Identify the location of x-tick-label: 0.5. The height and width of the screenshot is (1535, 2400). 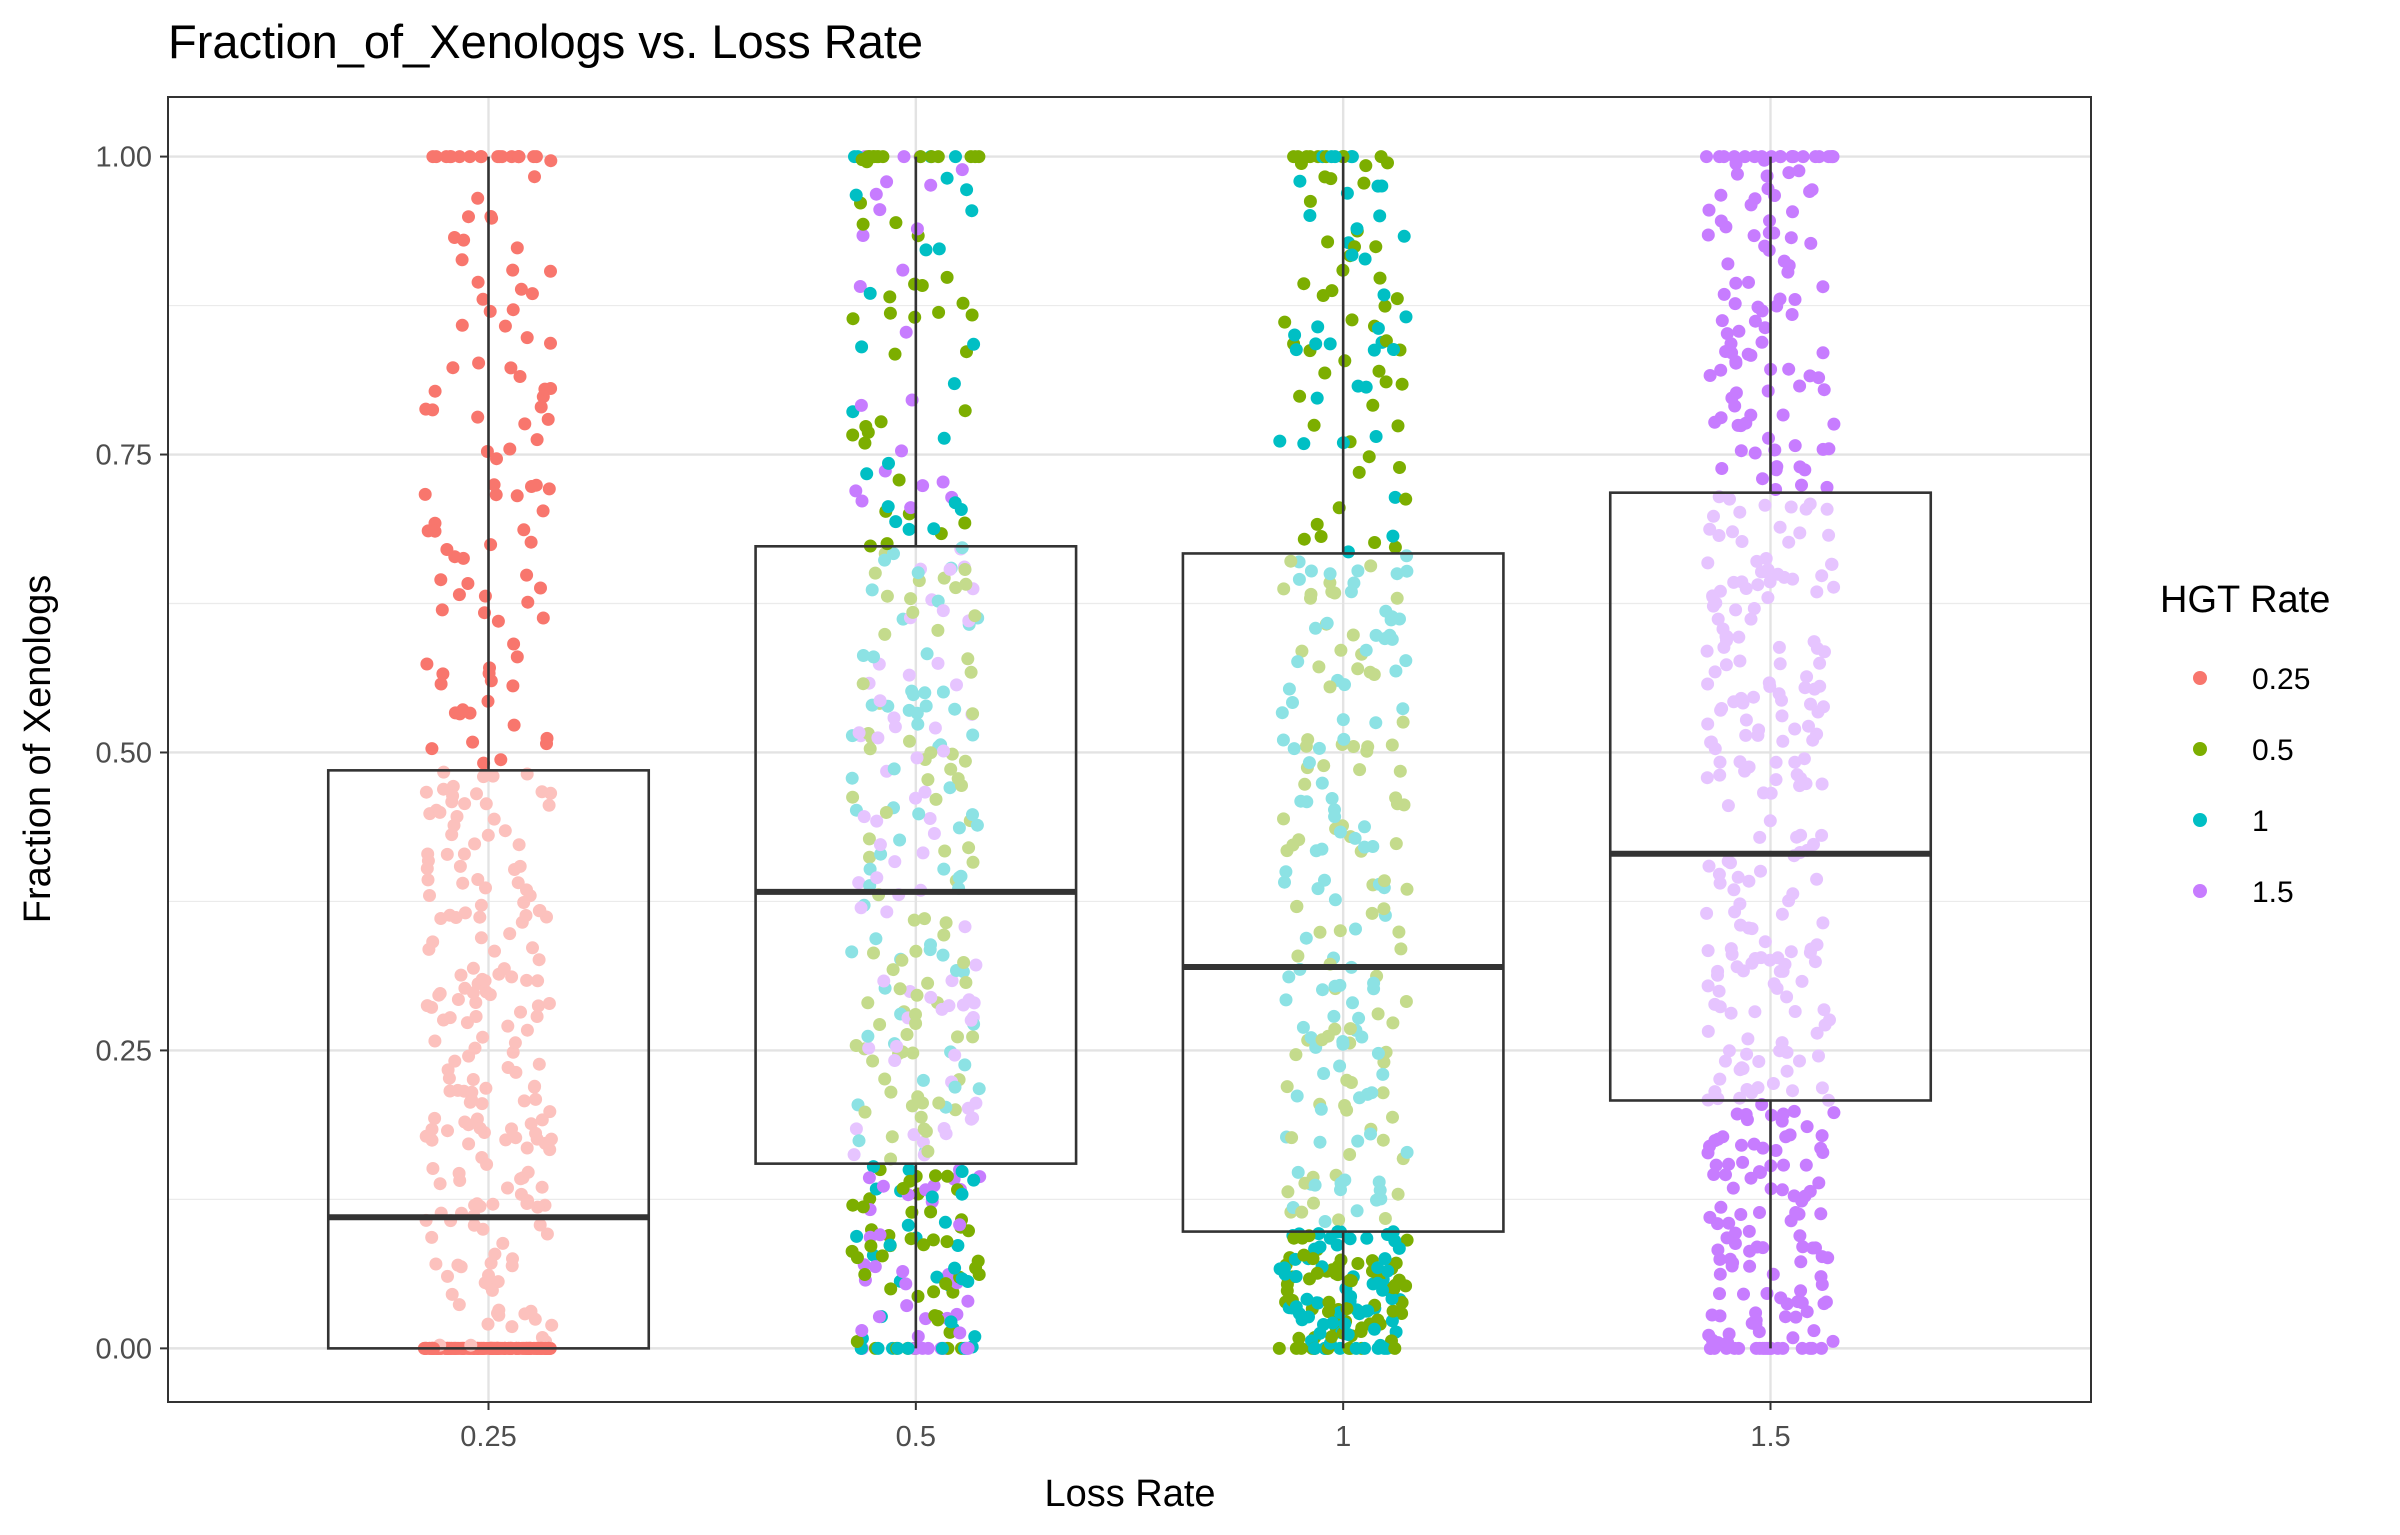
(916, 1437).